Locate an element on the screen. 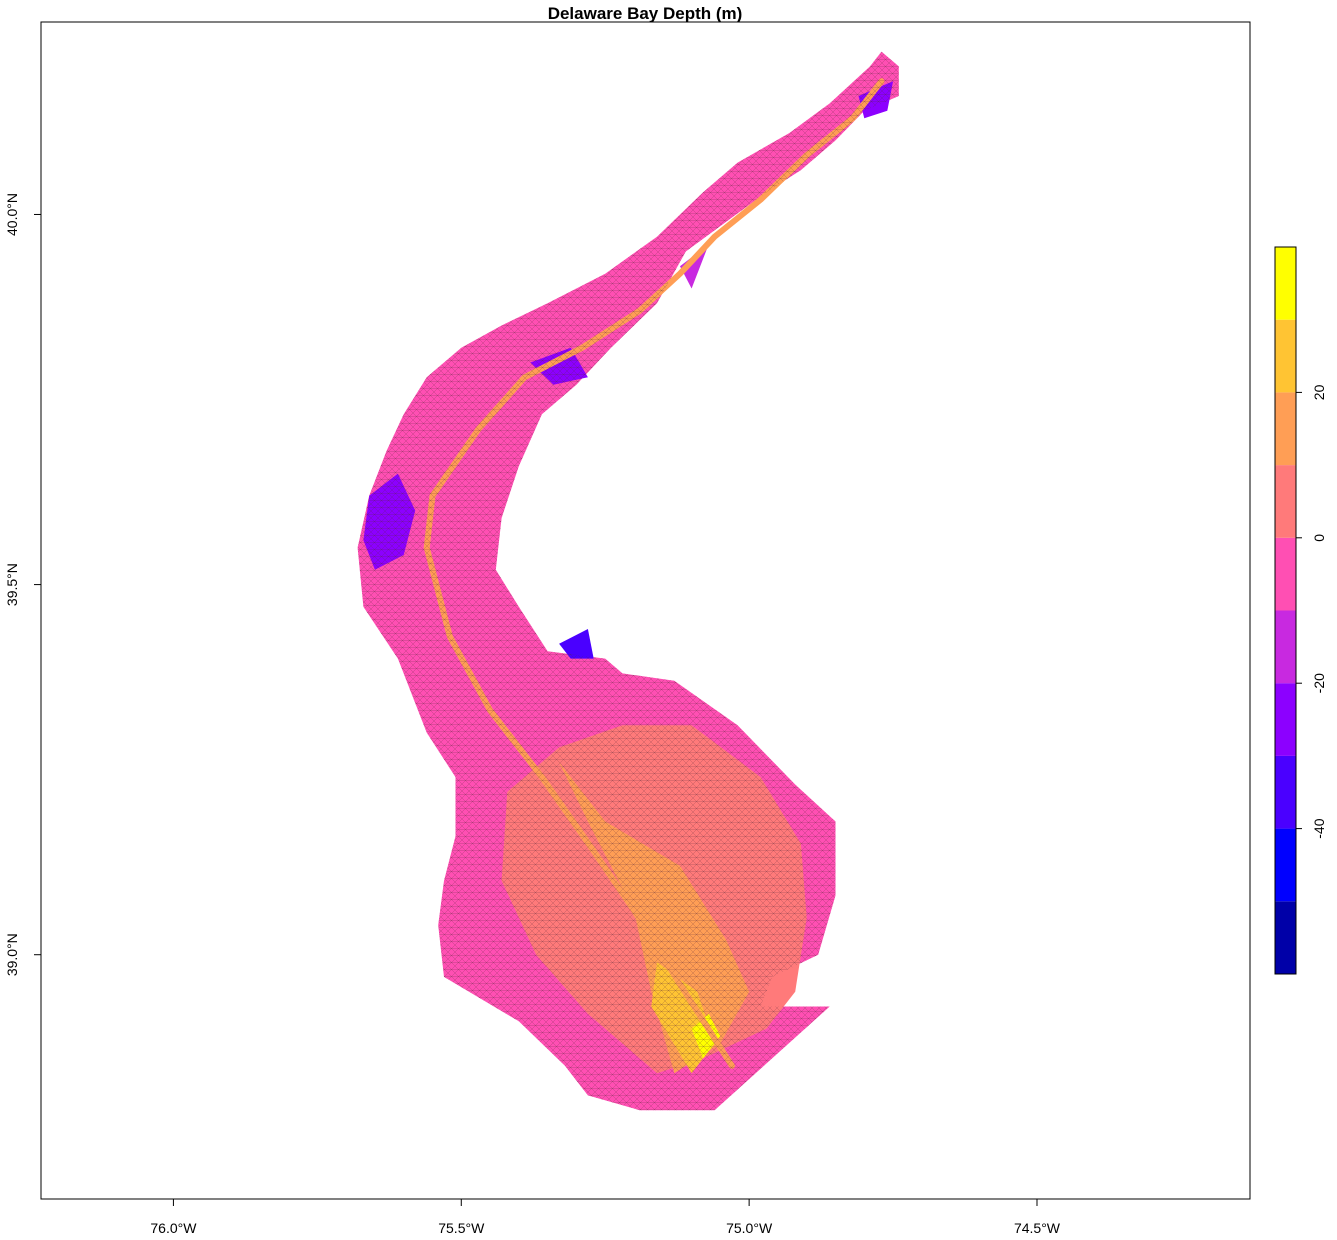  colorbar-tick-label: 20 is located at coordinates (1319, 392).